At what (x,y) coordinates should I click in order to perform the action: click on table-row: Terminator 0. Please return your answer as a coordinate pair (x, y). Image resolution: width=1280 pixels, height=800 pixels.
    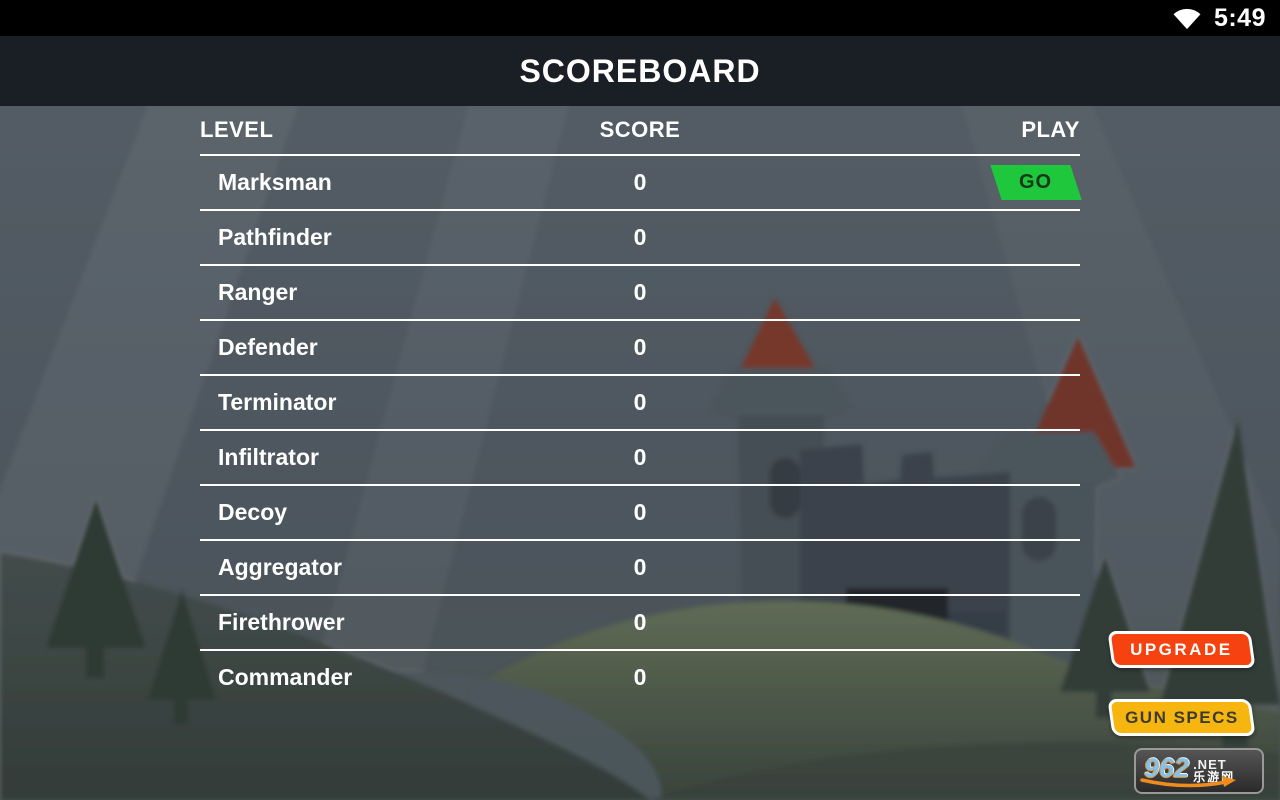
    Looking at the image, I should click on (640, 403).